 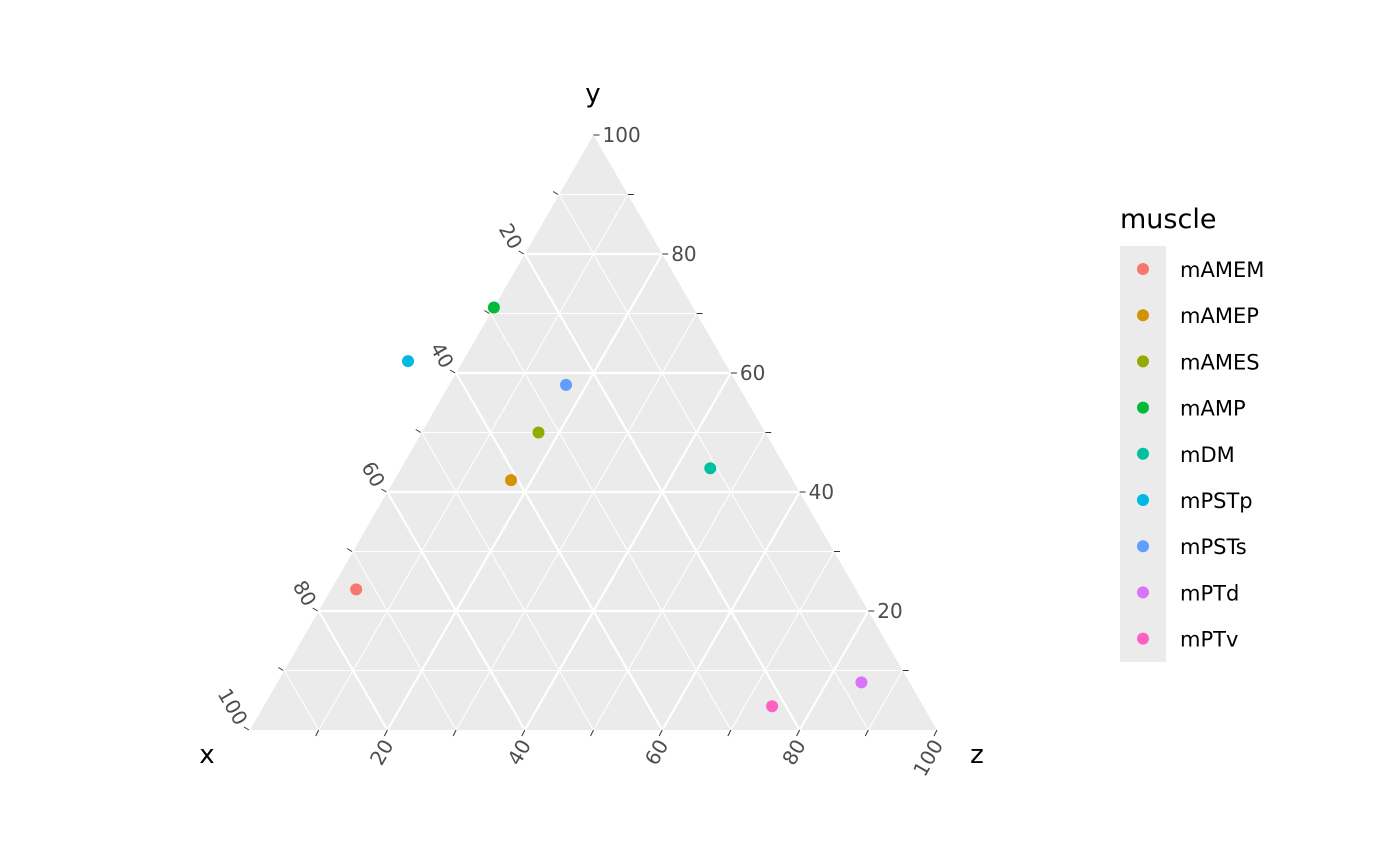 I want to click on legend-items: mAMEM mAMEP mAMES mAMP mDM mPSTp mPSTs mPTd mPTv, so click(x=1200, y=455).